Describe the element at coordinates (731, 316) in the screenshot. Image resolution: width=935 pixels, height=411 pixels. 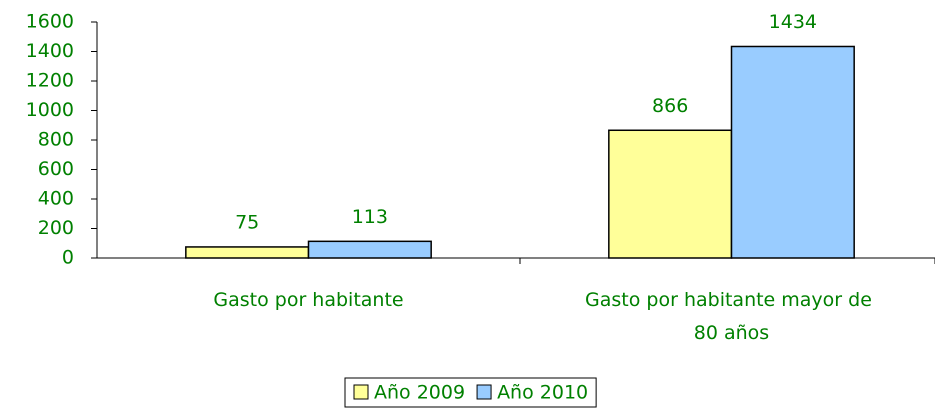
I see `x-tick-label: Gasto por habitante mayor de 80 años` at that location.